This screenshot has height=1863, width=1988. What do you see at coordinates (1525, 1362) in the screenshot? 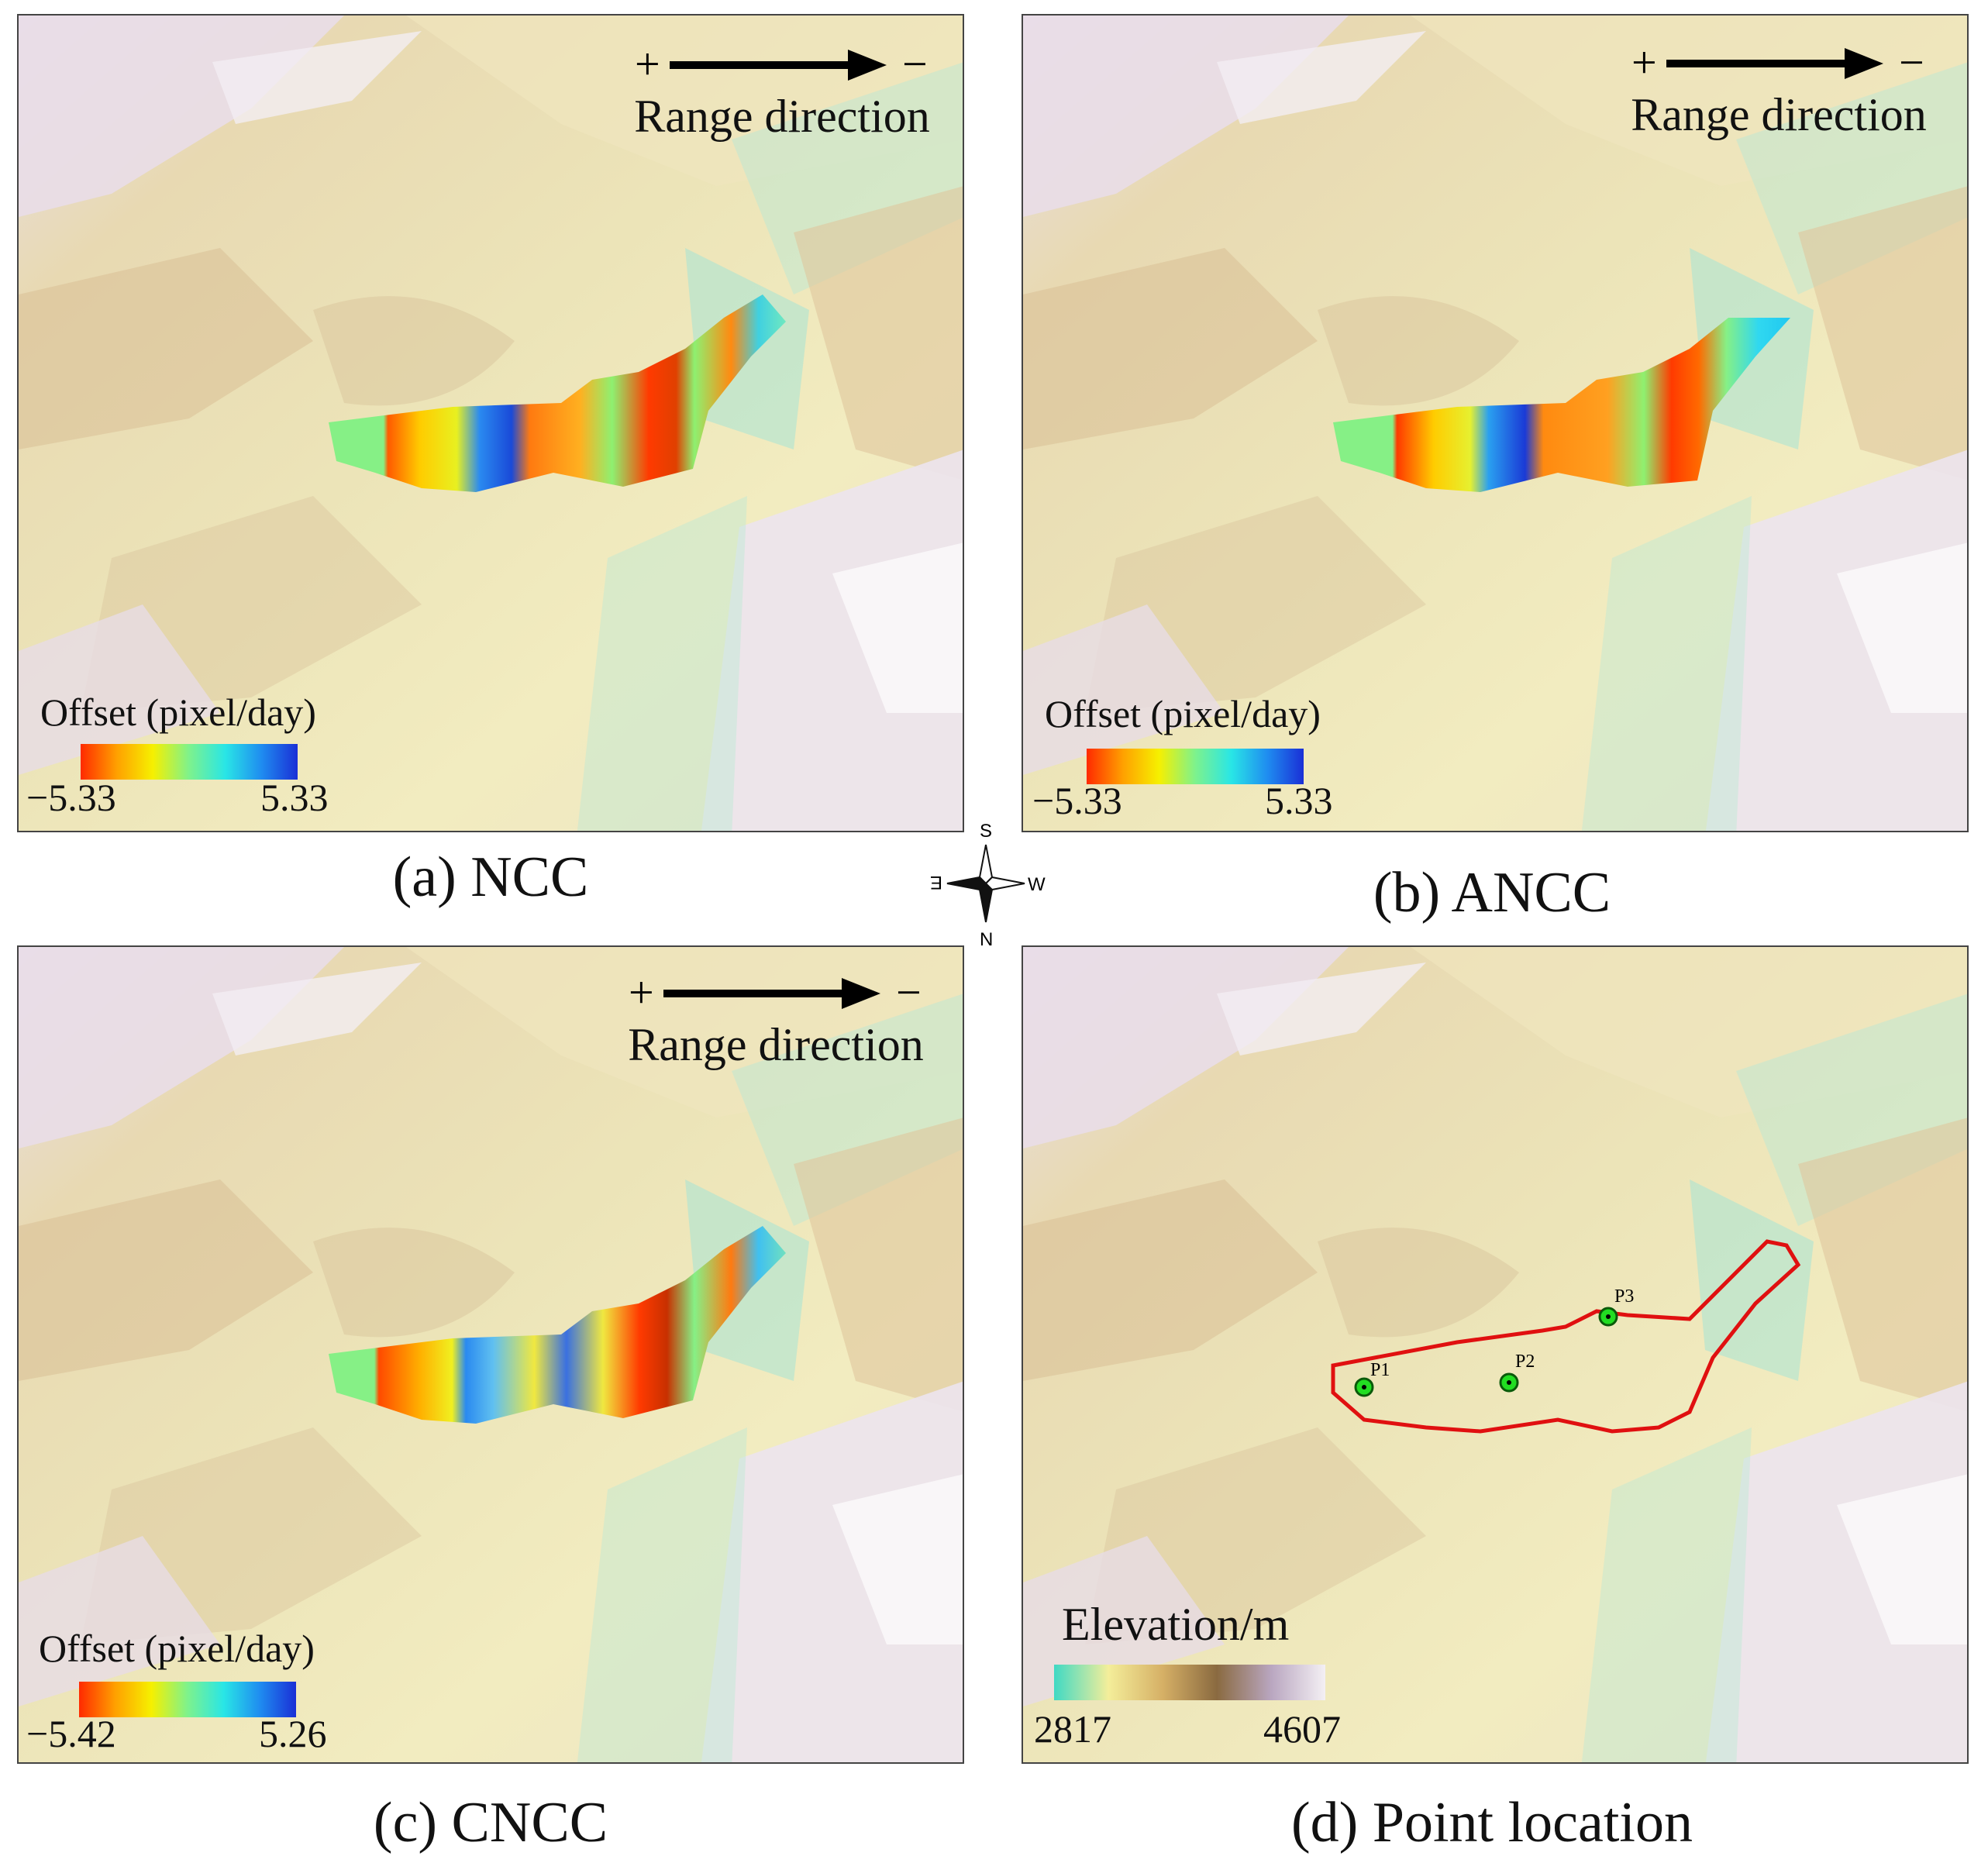
I see `point-p2-label: P2` at bounding box center [1525, 1362].